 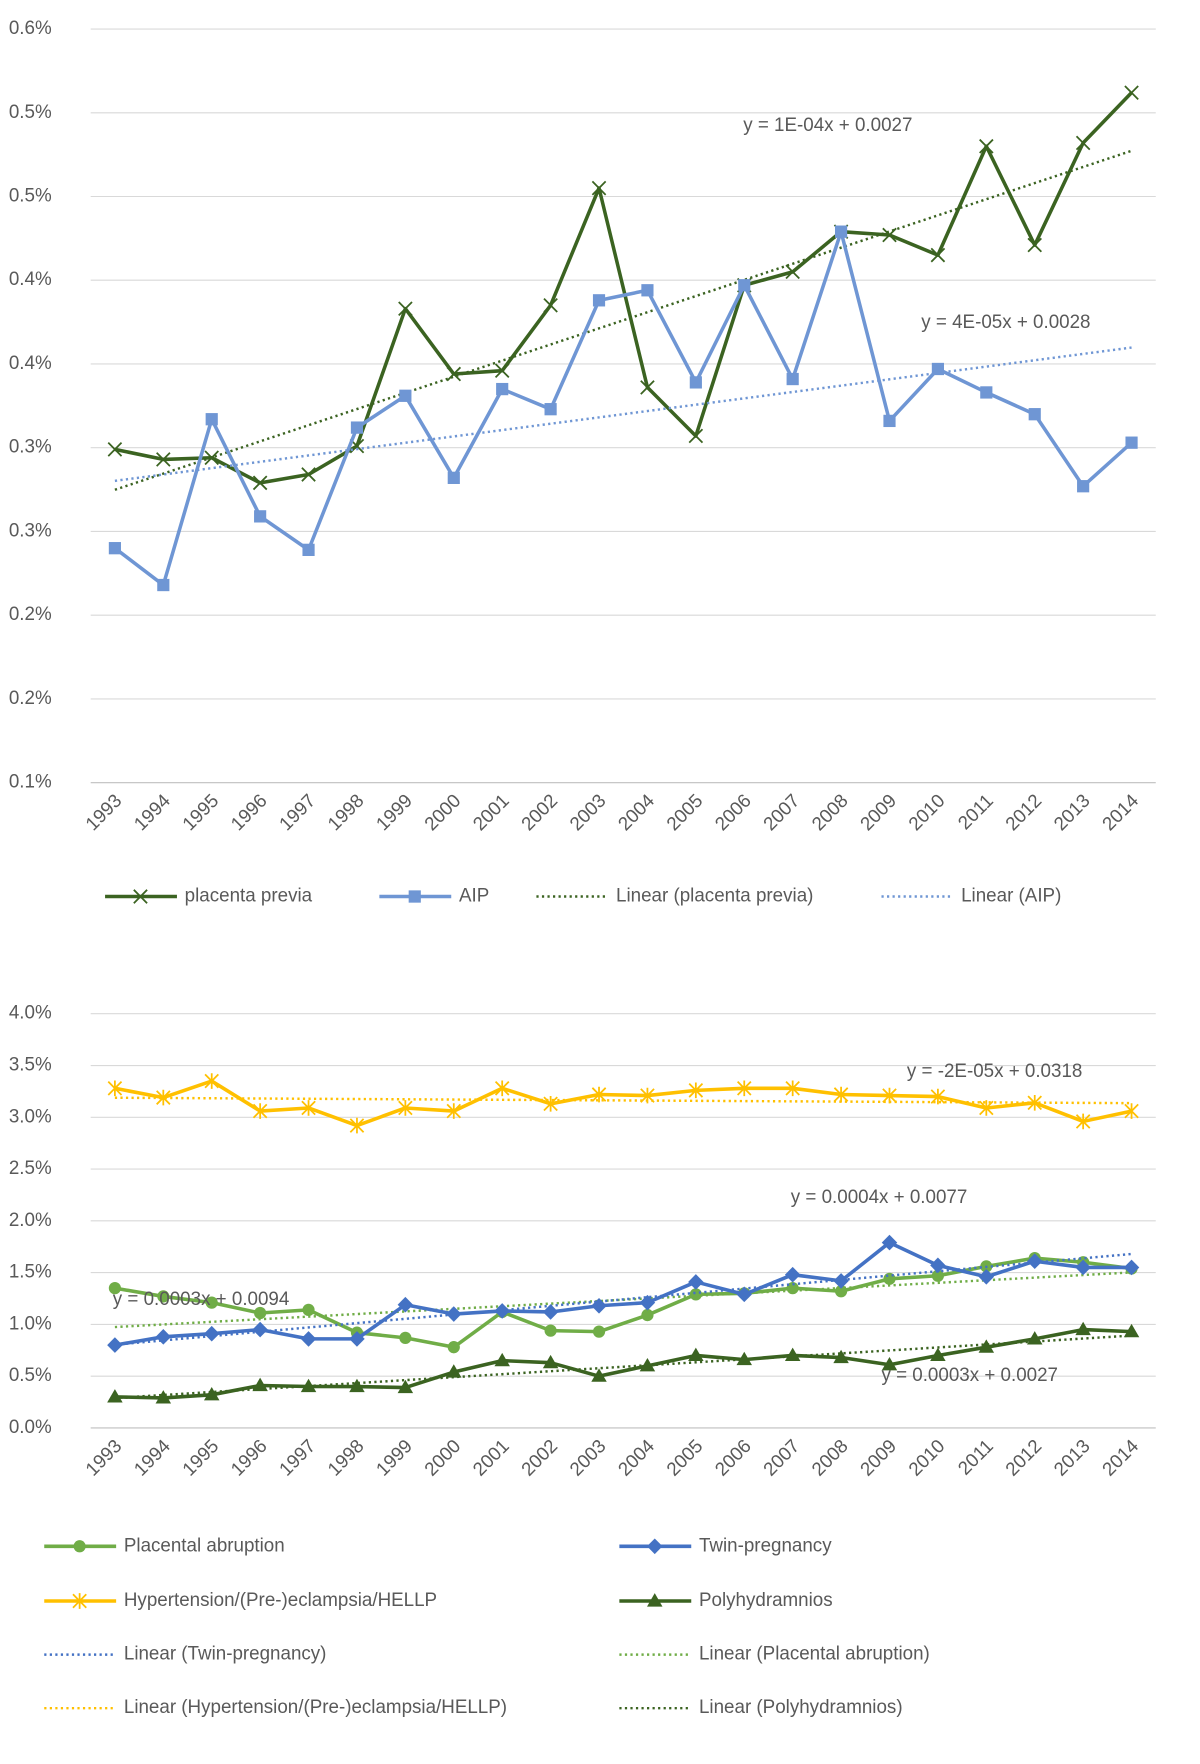 I want to click on legend-label: Polyhydramnios, so click(x=766, y=1600).